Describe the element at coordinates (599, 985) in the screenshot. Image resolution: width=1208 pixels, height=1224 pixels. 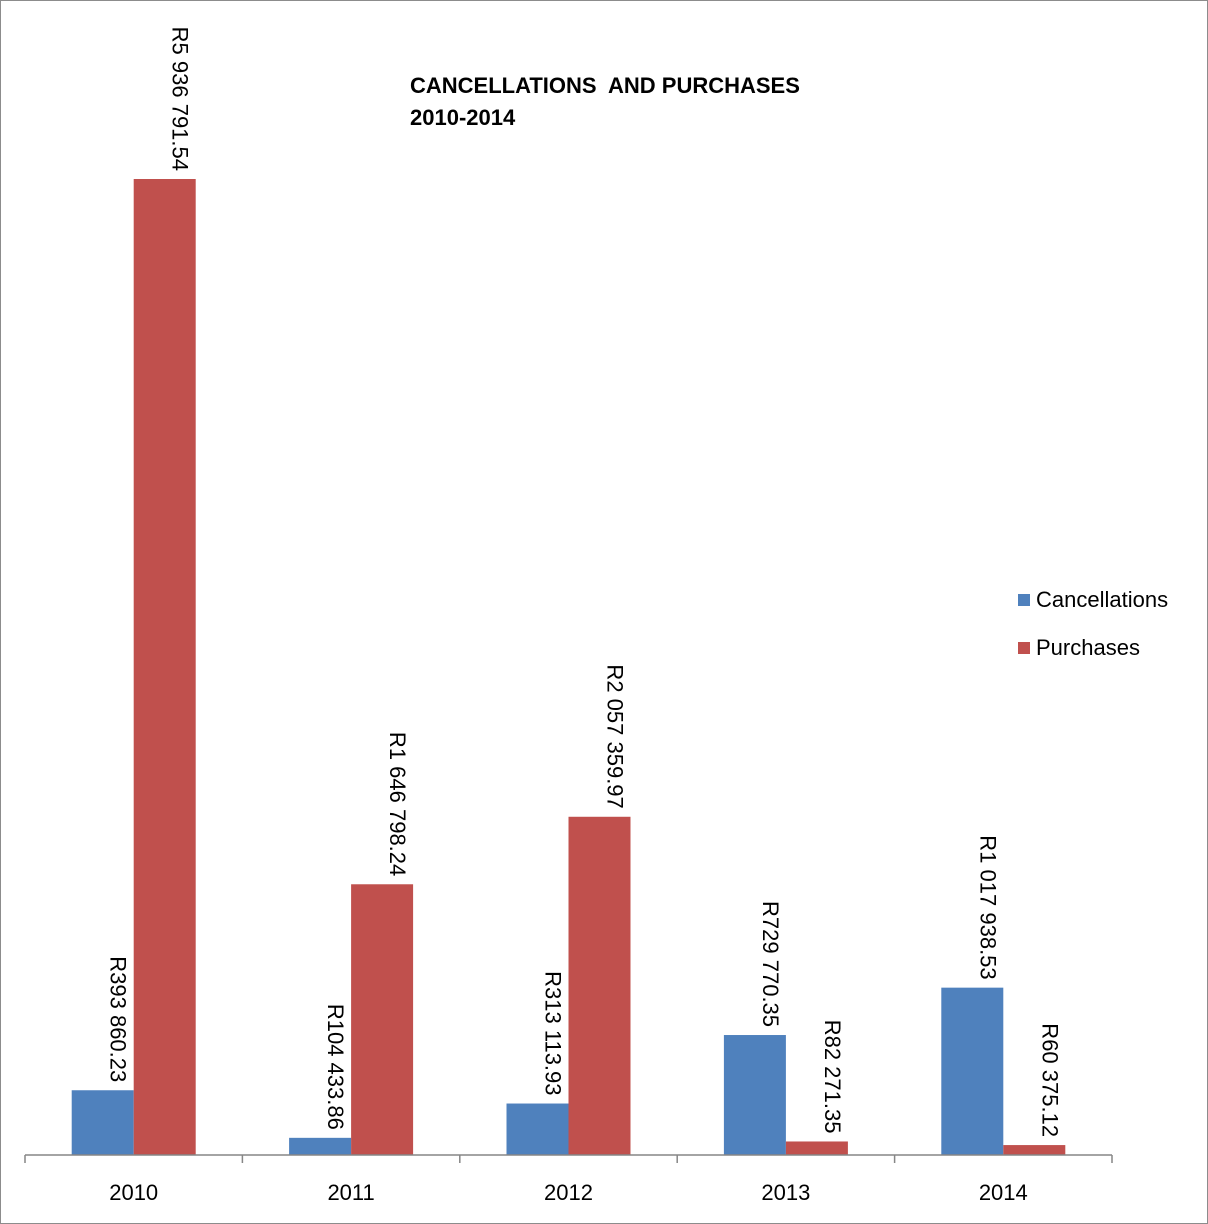
I see `bar-purchases-2012` at that location.